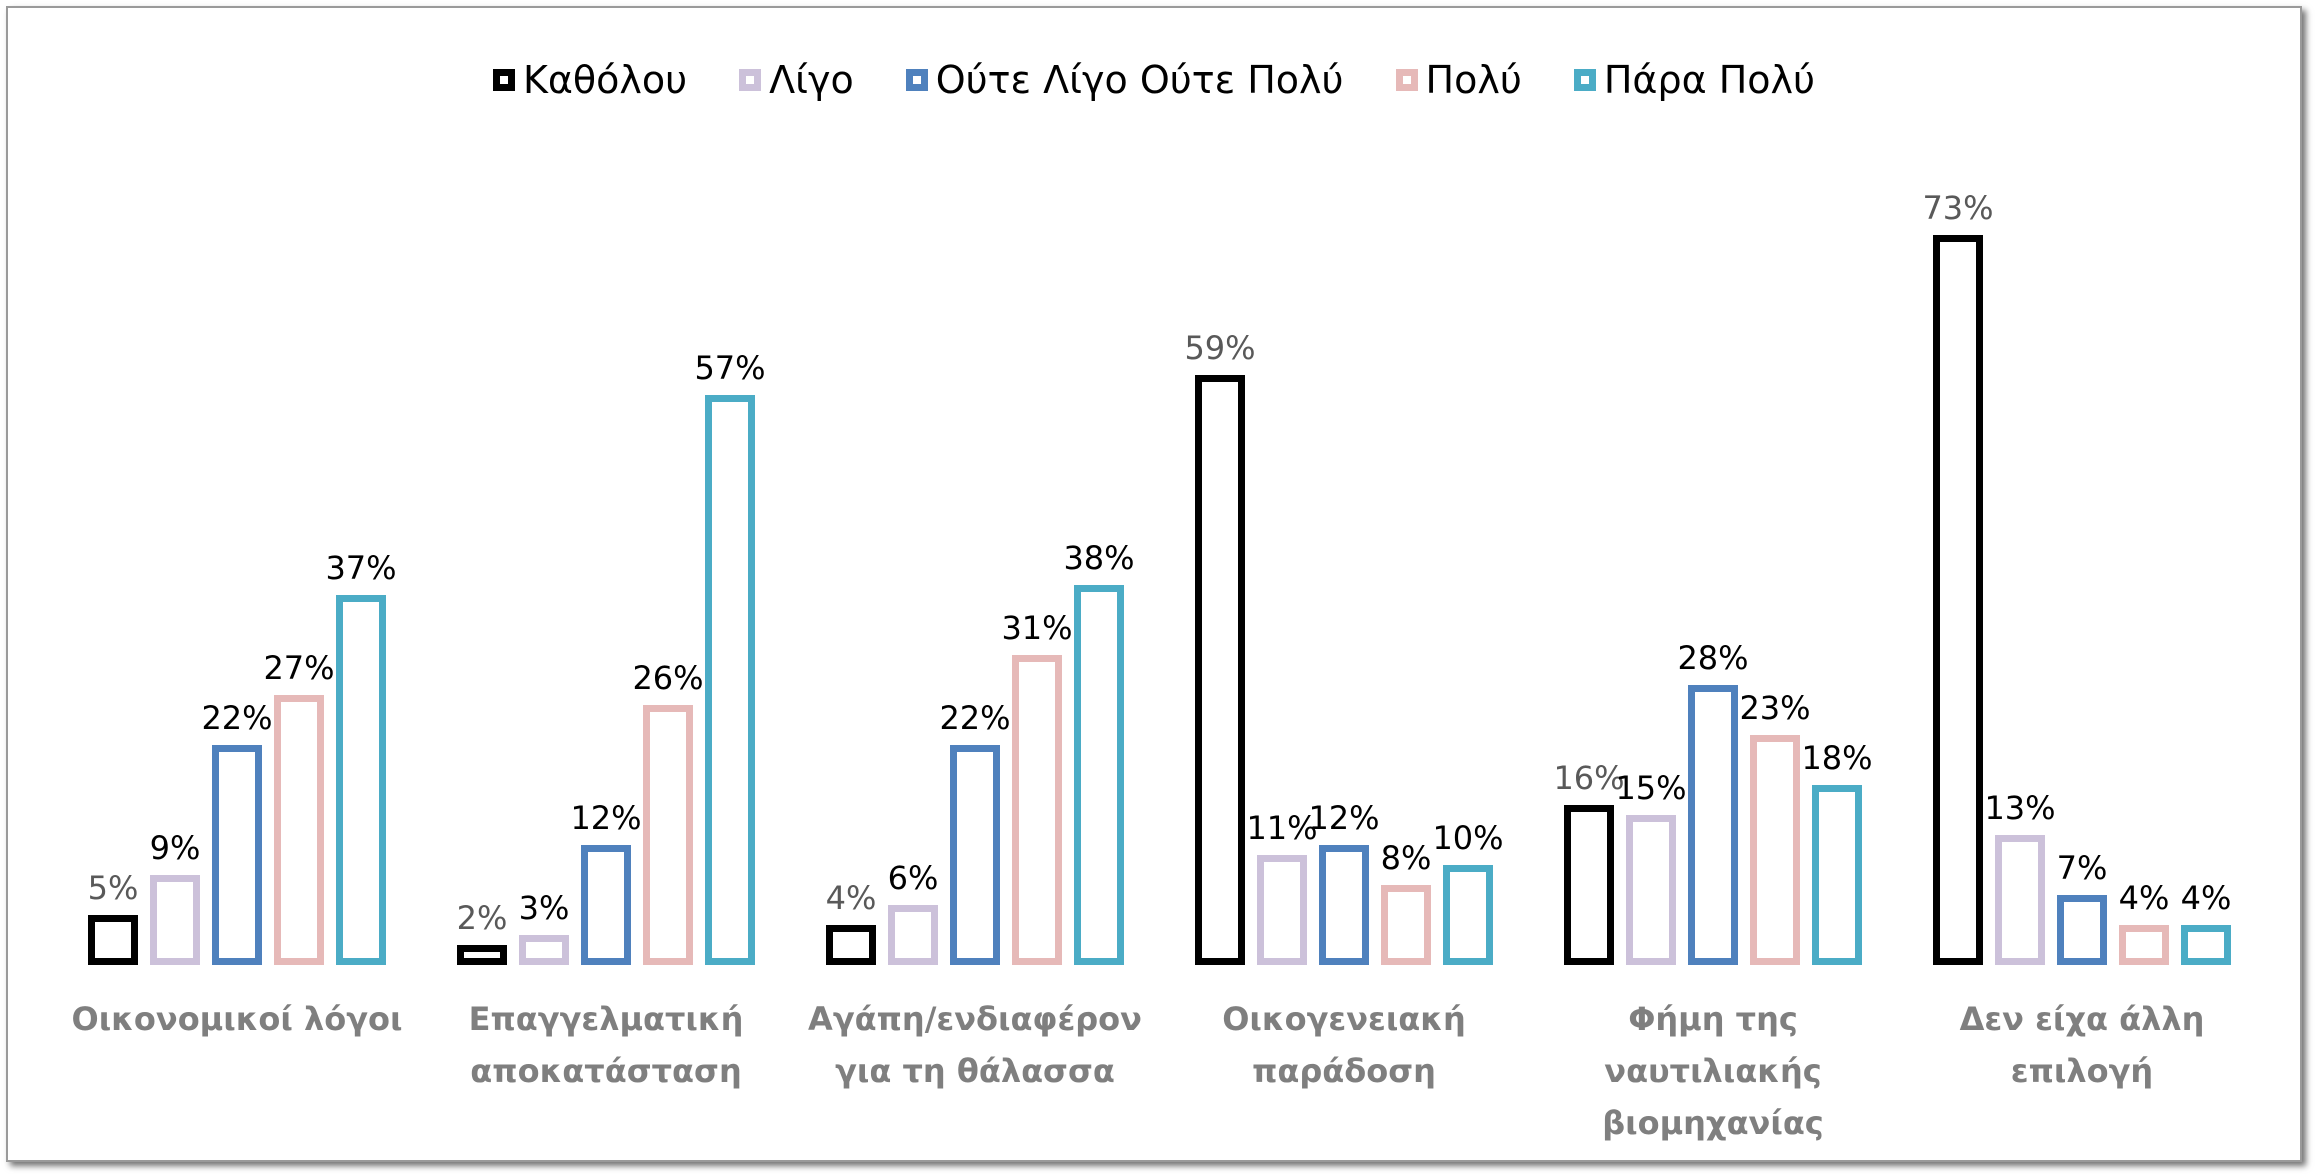 The image size is (2316, 1174). What do you see at coordinates (298, 668) in the screenshot?
I see `data-label: 27%` at bounding box center [298, 668].